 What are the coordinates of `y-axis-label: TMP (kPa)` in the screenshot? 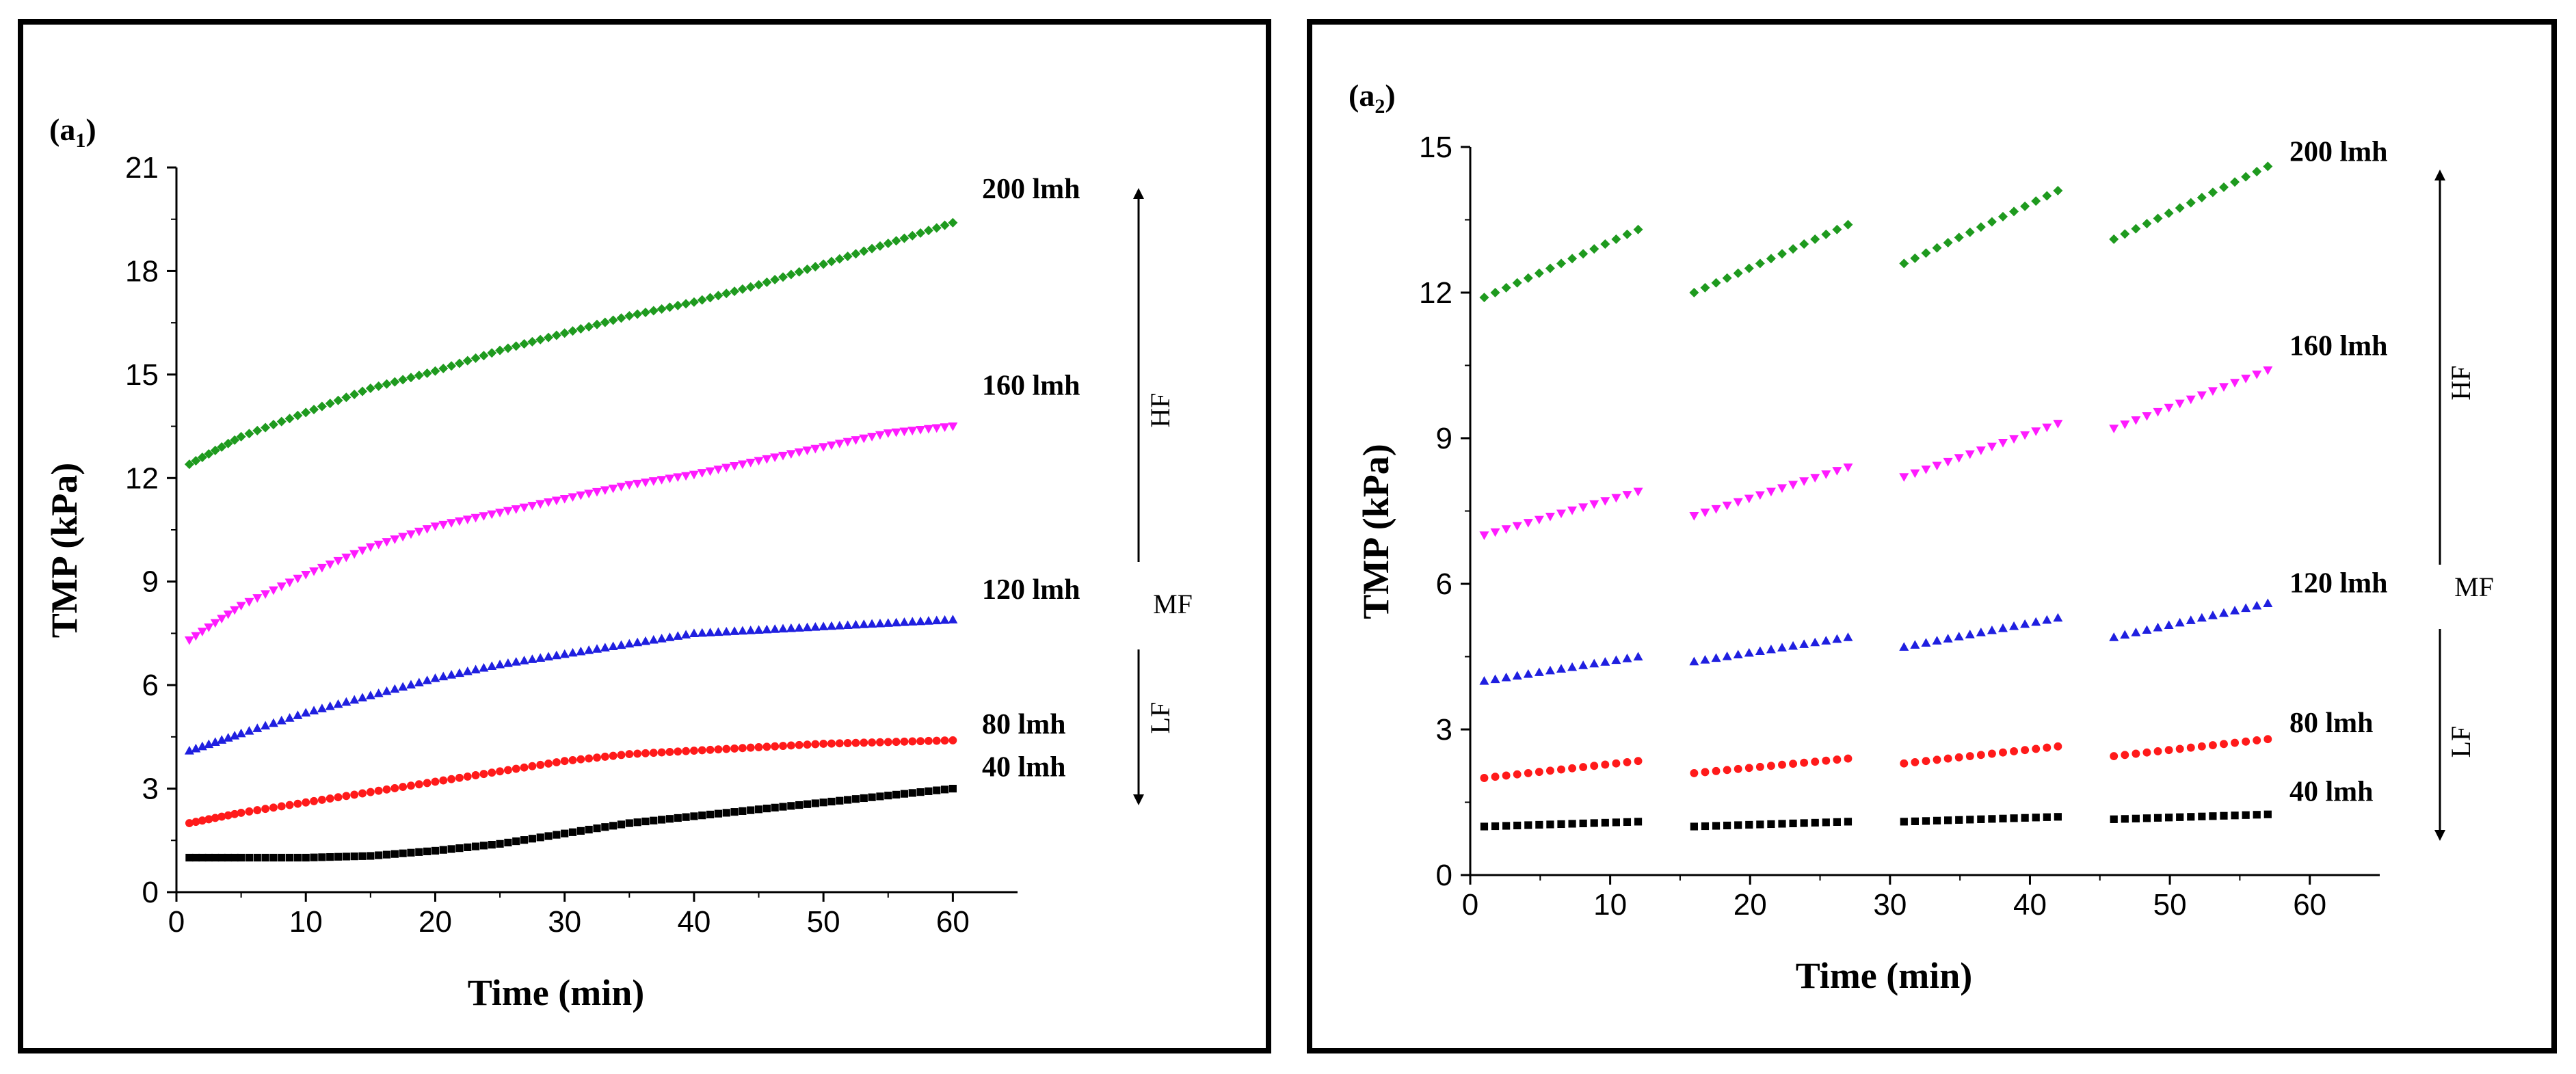 It's located at (1375, 531).